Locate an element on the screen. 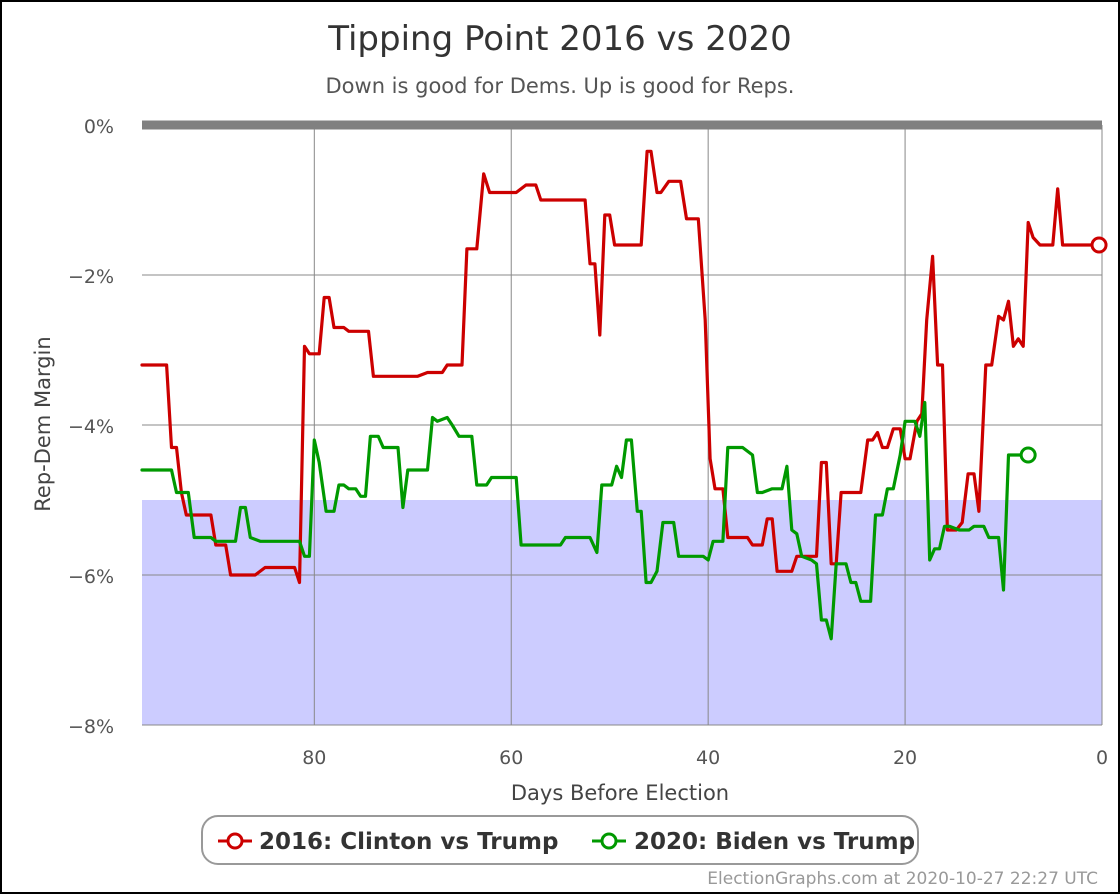  legend-item-2020: 2020: Biden vs Trump is located at coordinates (753, 842).